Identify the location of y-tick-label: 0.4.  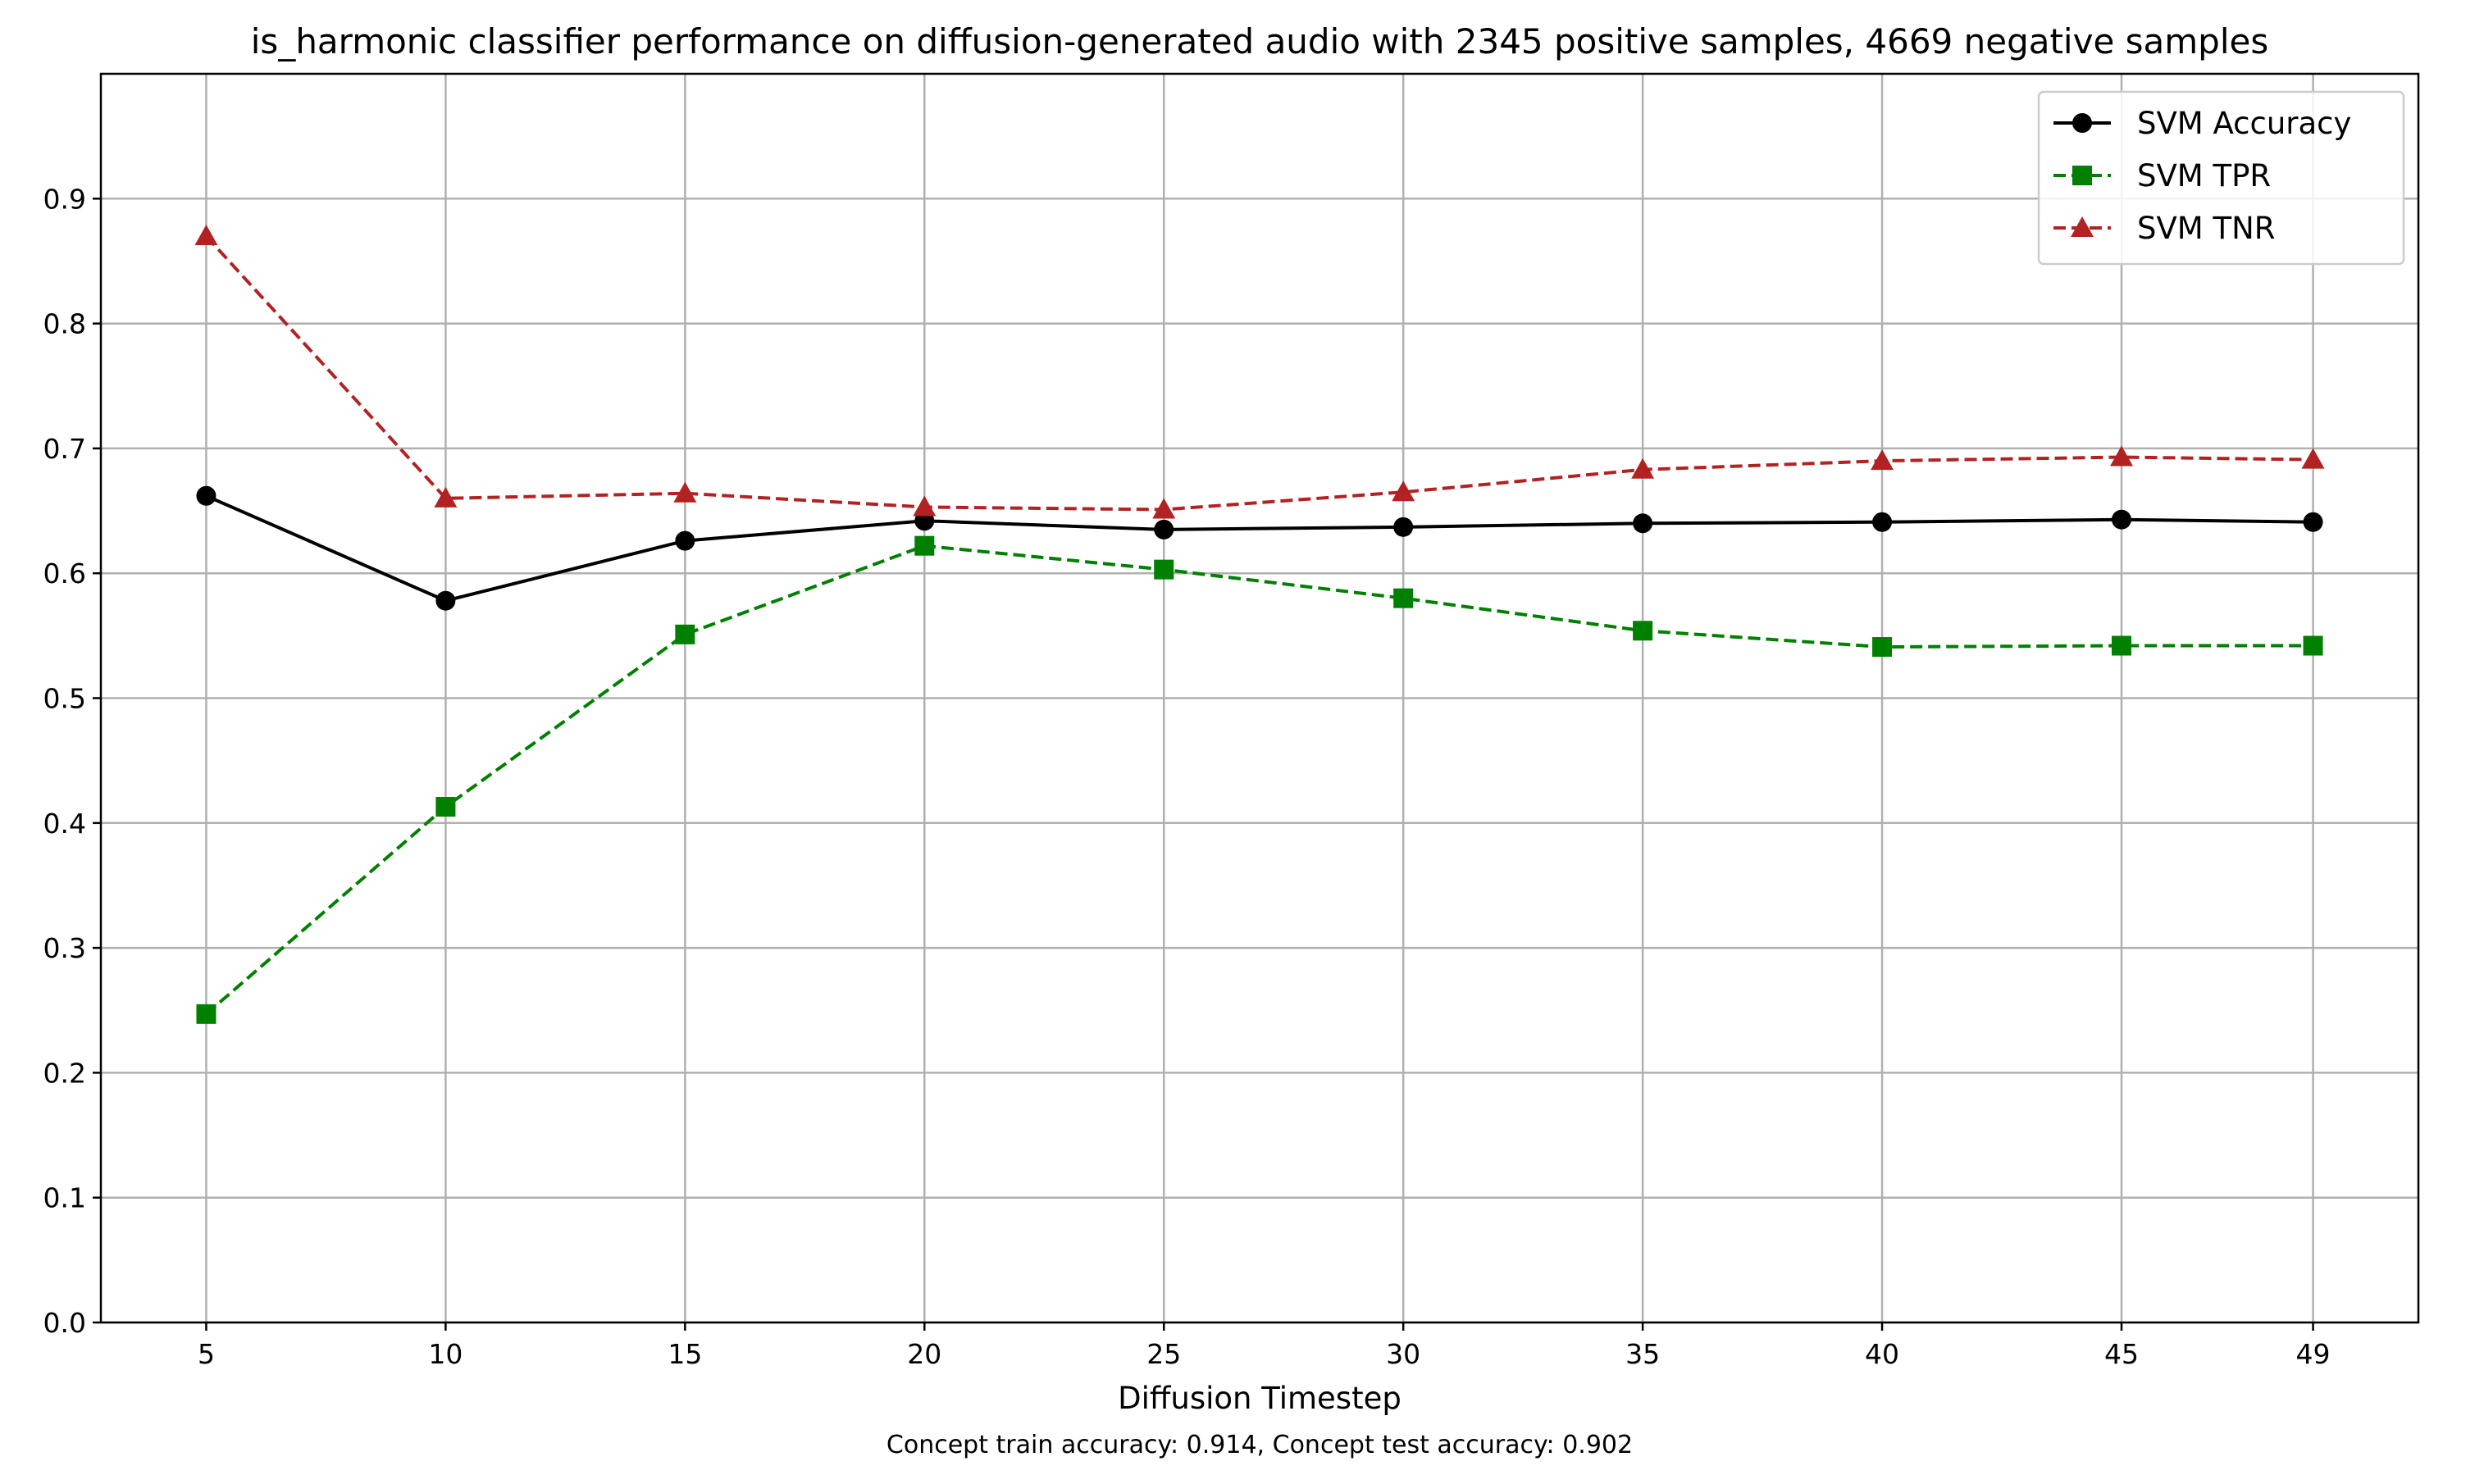
(64, 824).